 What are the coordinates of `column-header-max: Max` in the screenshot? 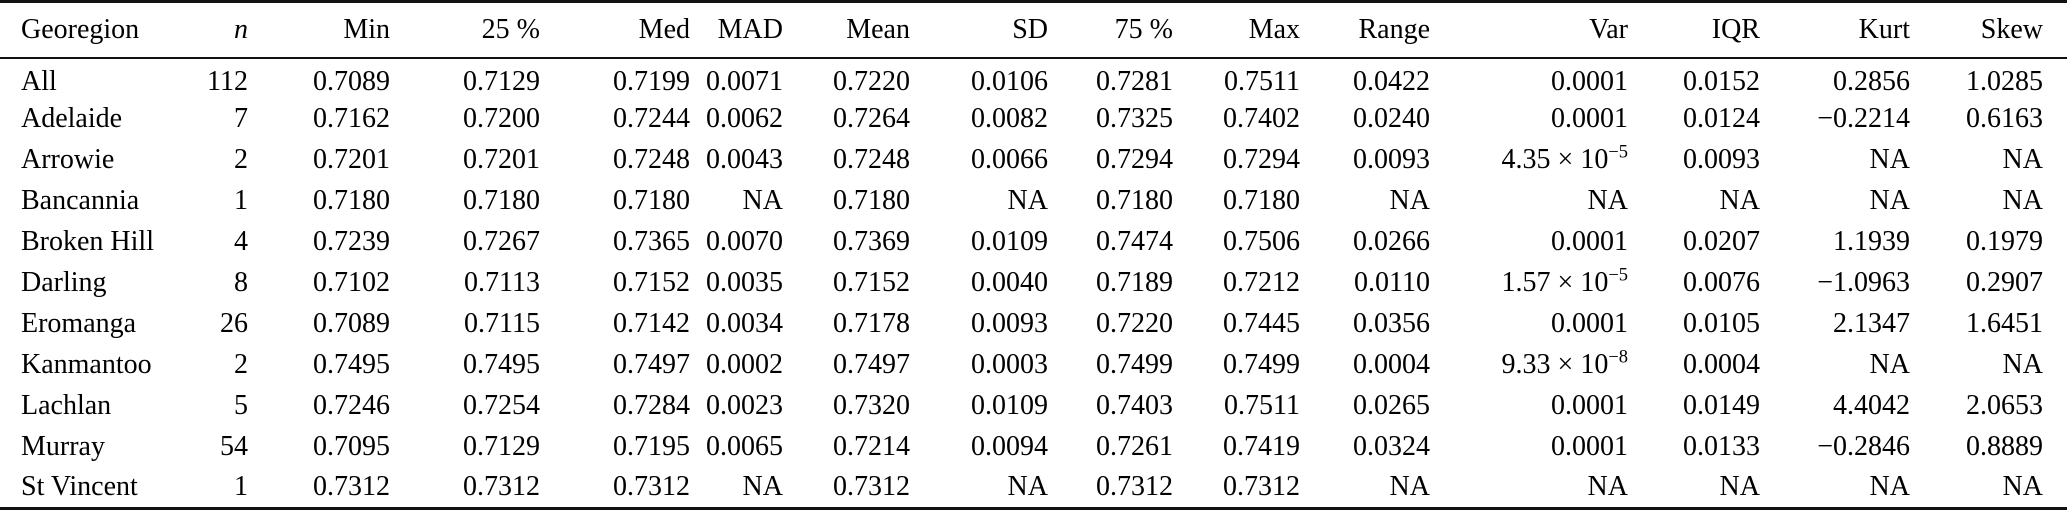 It's located at (1236, 30).